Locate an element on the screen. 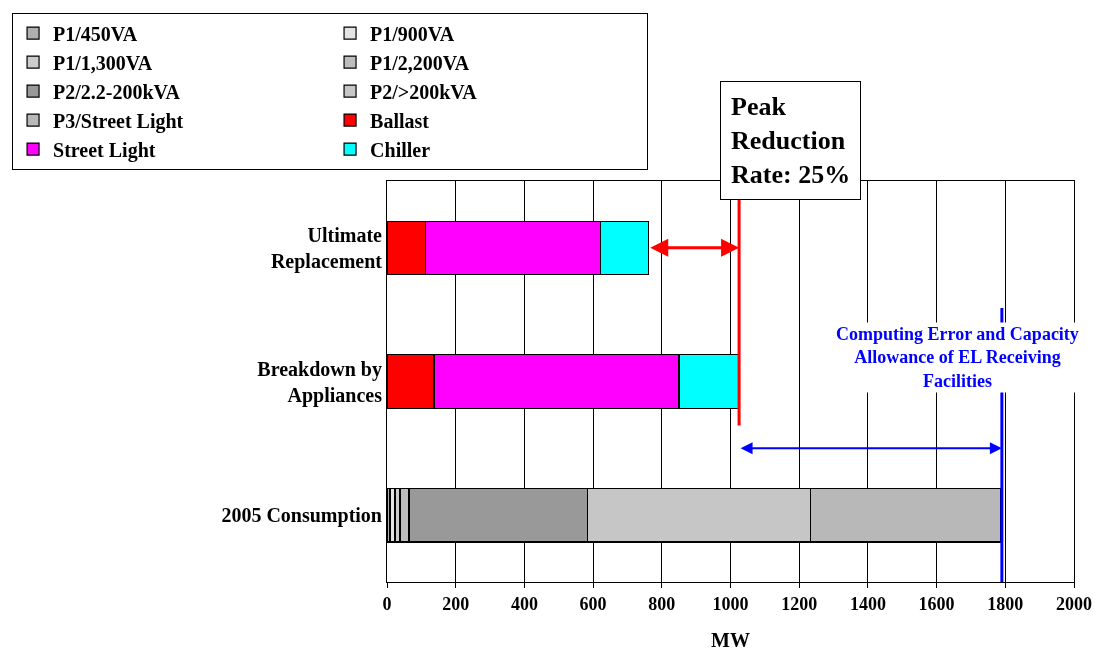 This screenshot has width=1104, height=669. x-tick-label: 600 is located at coordinates (593, 603).